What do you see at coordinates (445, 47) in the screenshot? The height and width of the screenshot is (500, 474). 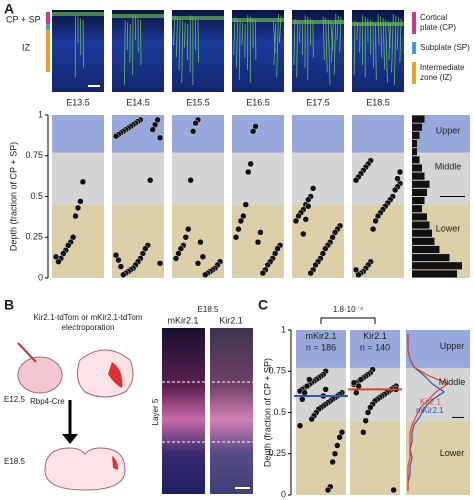 I see `legend-label: Subplate (SP)` at bounding box center [445, 47].